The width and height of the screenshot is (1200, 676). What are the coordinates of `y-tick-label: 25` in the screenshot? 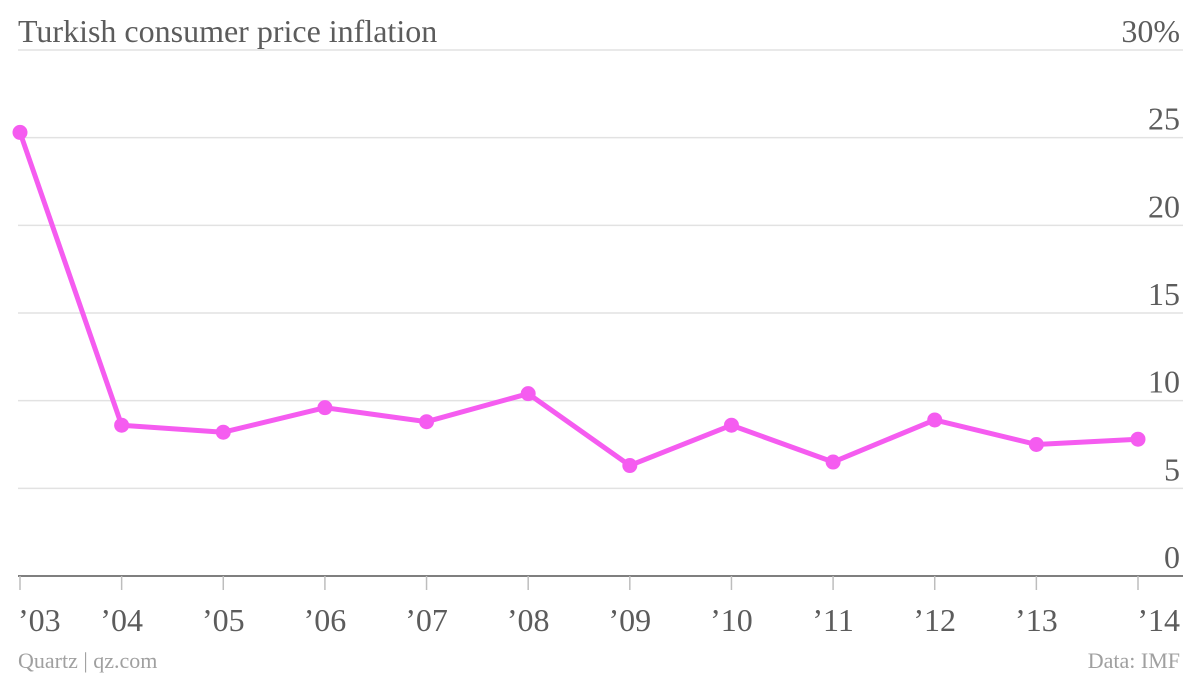 It's located at (1164, 119).